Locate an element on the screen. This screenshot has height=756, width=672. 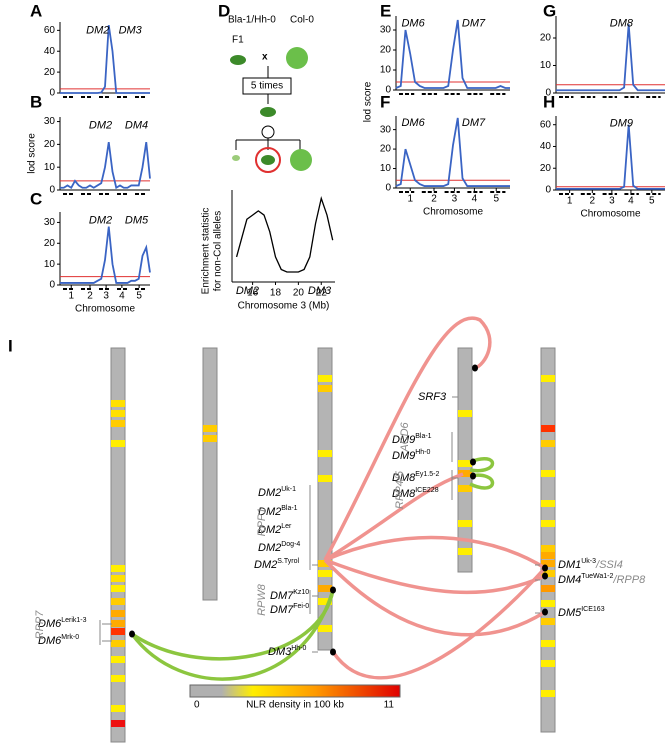
annotation: DM7 is located at coordinates (474, 123).